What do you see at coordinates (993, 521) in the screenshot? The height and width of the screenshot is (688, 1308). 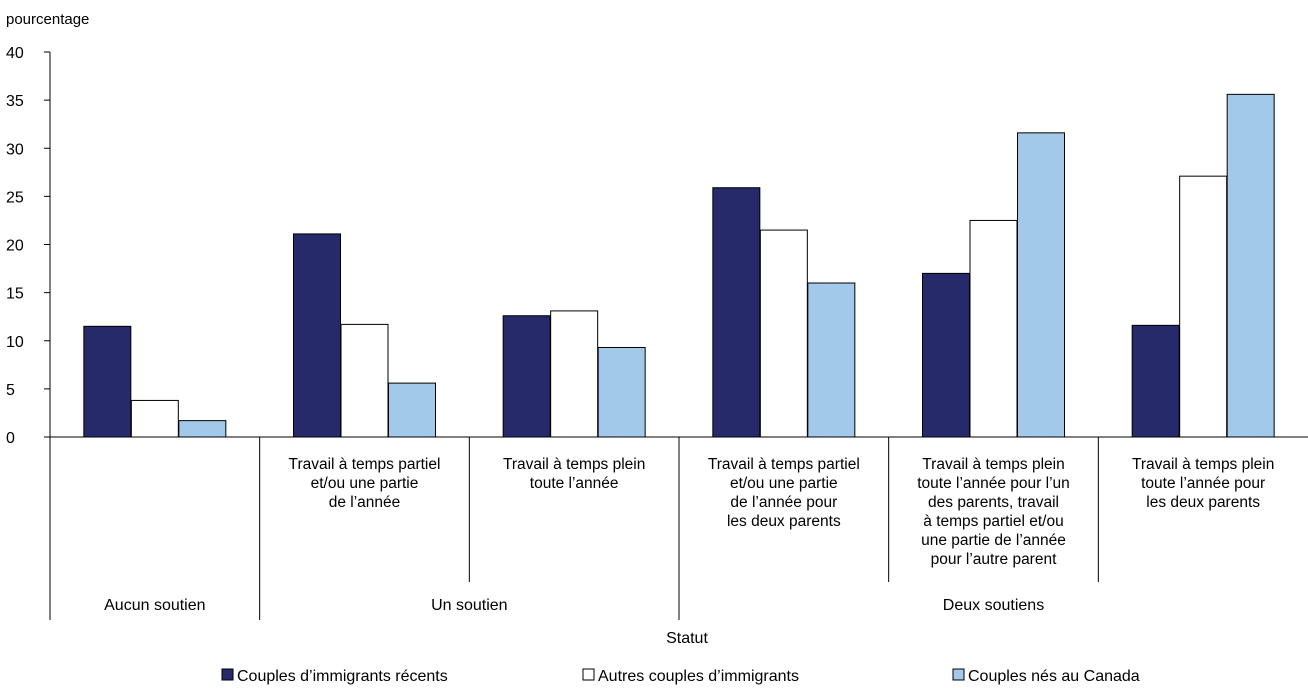 I see `category-label: à temps partiel et/ou` at bounding box center [993, 521].